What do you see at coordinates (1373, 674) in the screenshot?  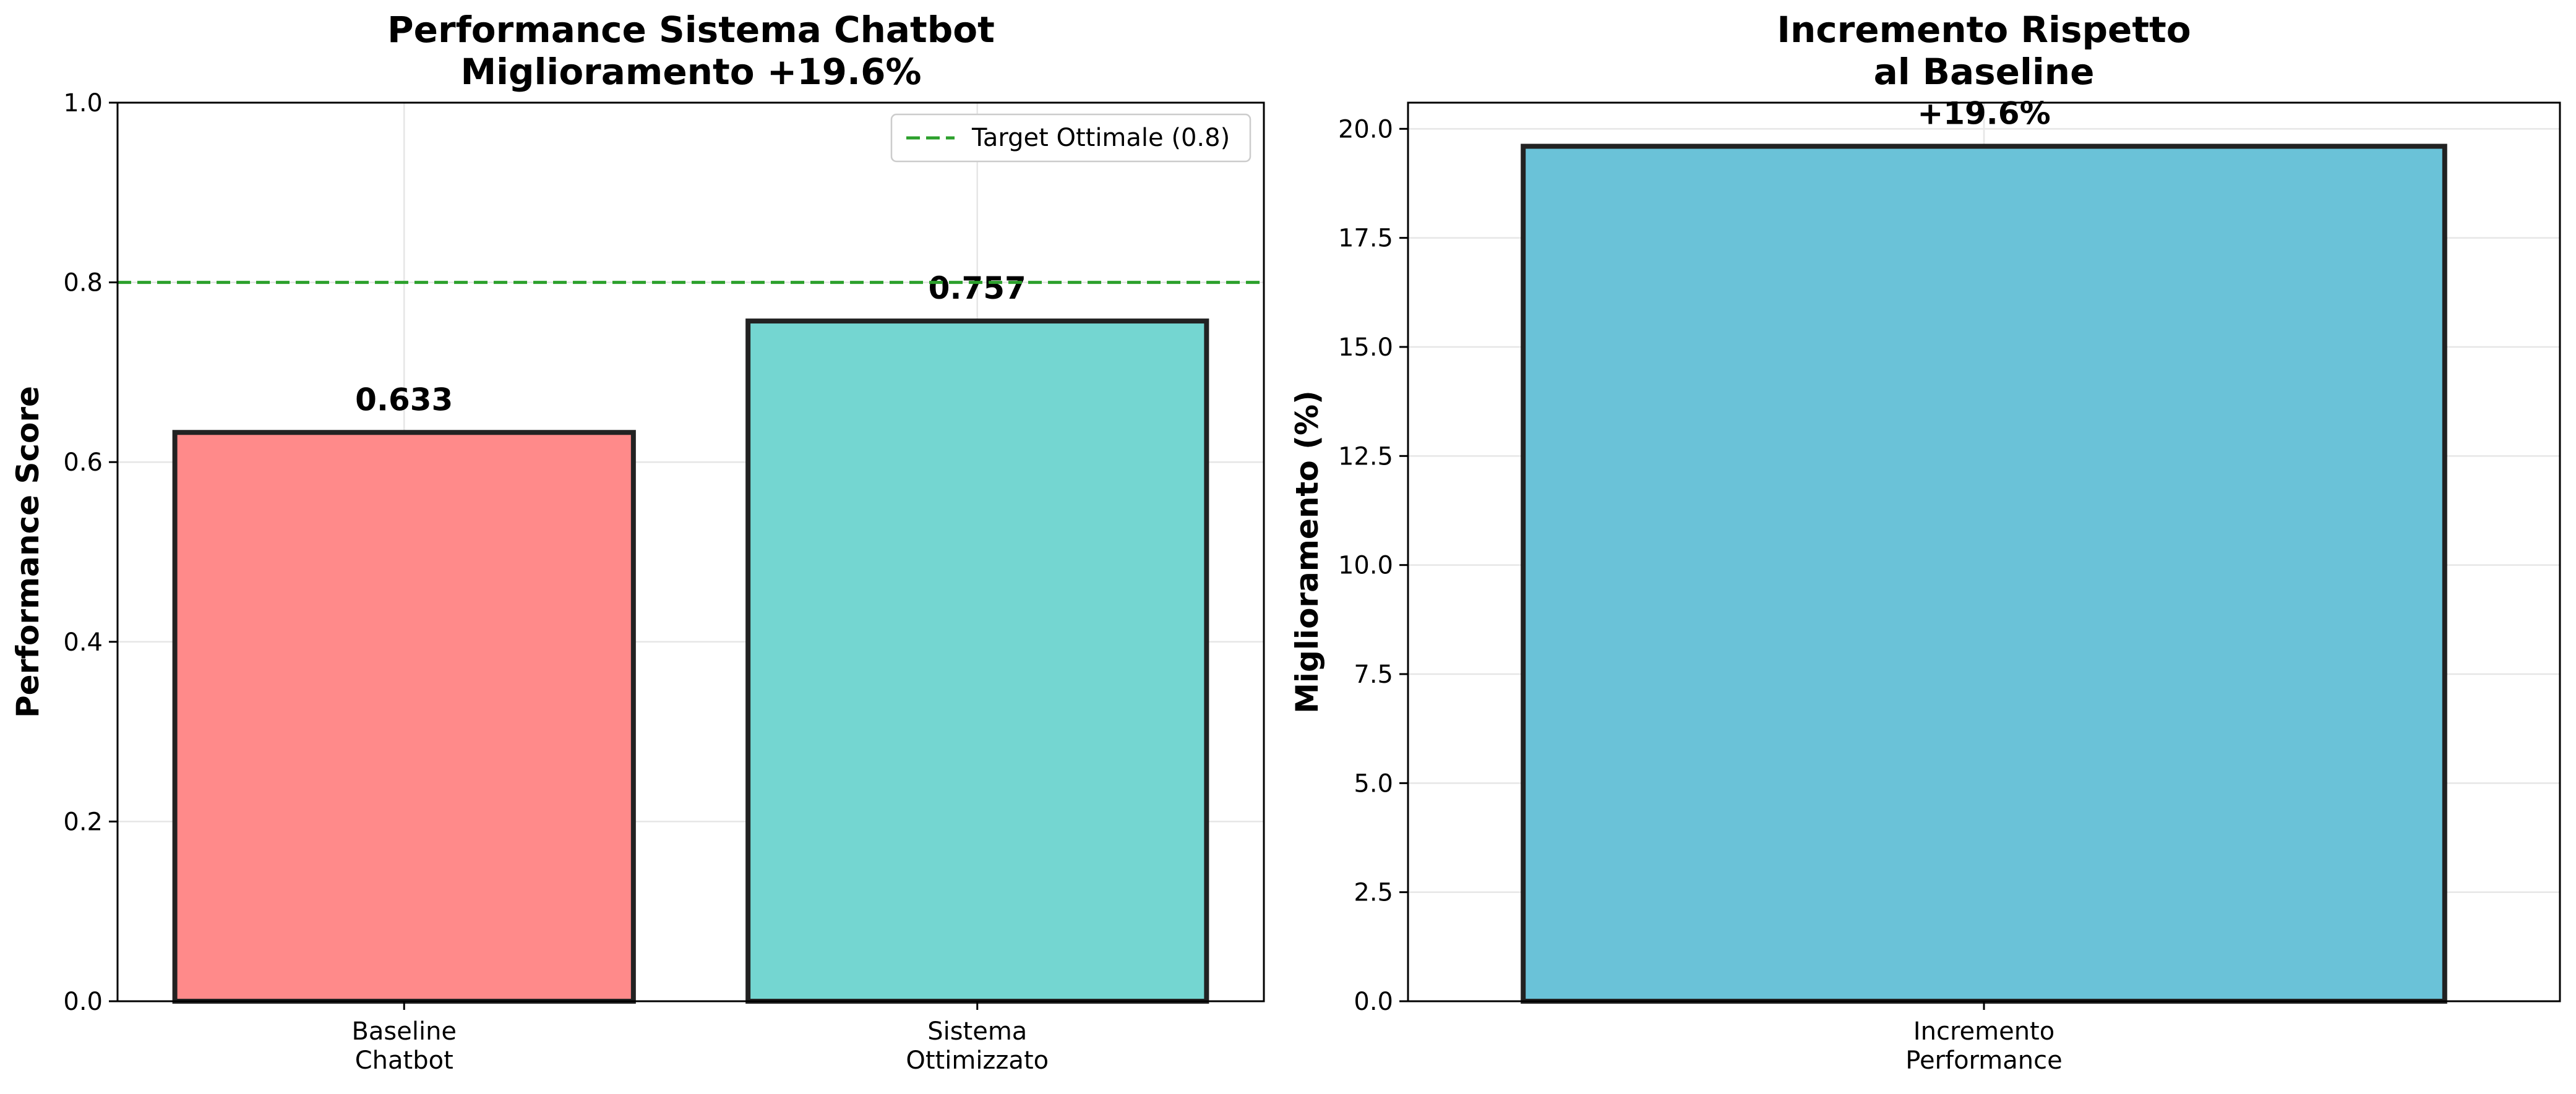 I see `y-tick-label: 7.5` at bounding box center [1373, 674].